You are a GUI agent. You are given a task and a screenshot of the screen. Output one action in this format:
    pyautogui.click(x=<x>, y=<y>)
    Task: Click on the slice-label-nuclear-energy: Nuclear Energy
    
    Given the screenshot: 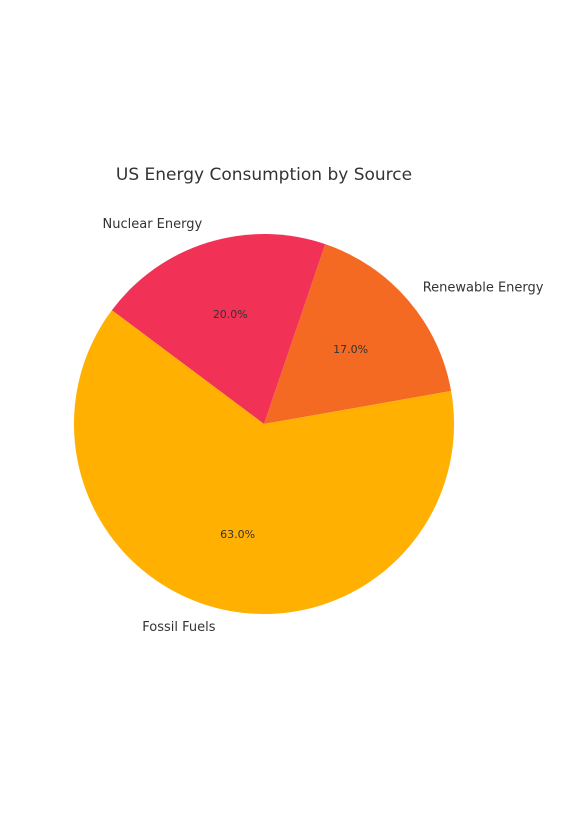 What is the action you would take?
    pyautogui.click(x=153, y=224)
    